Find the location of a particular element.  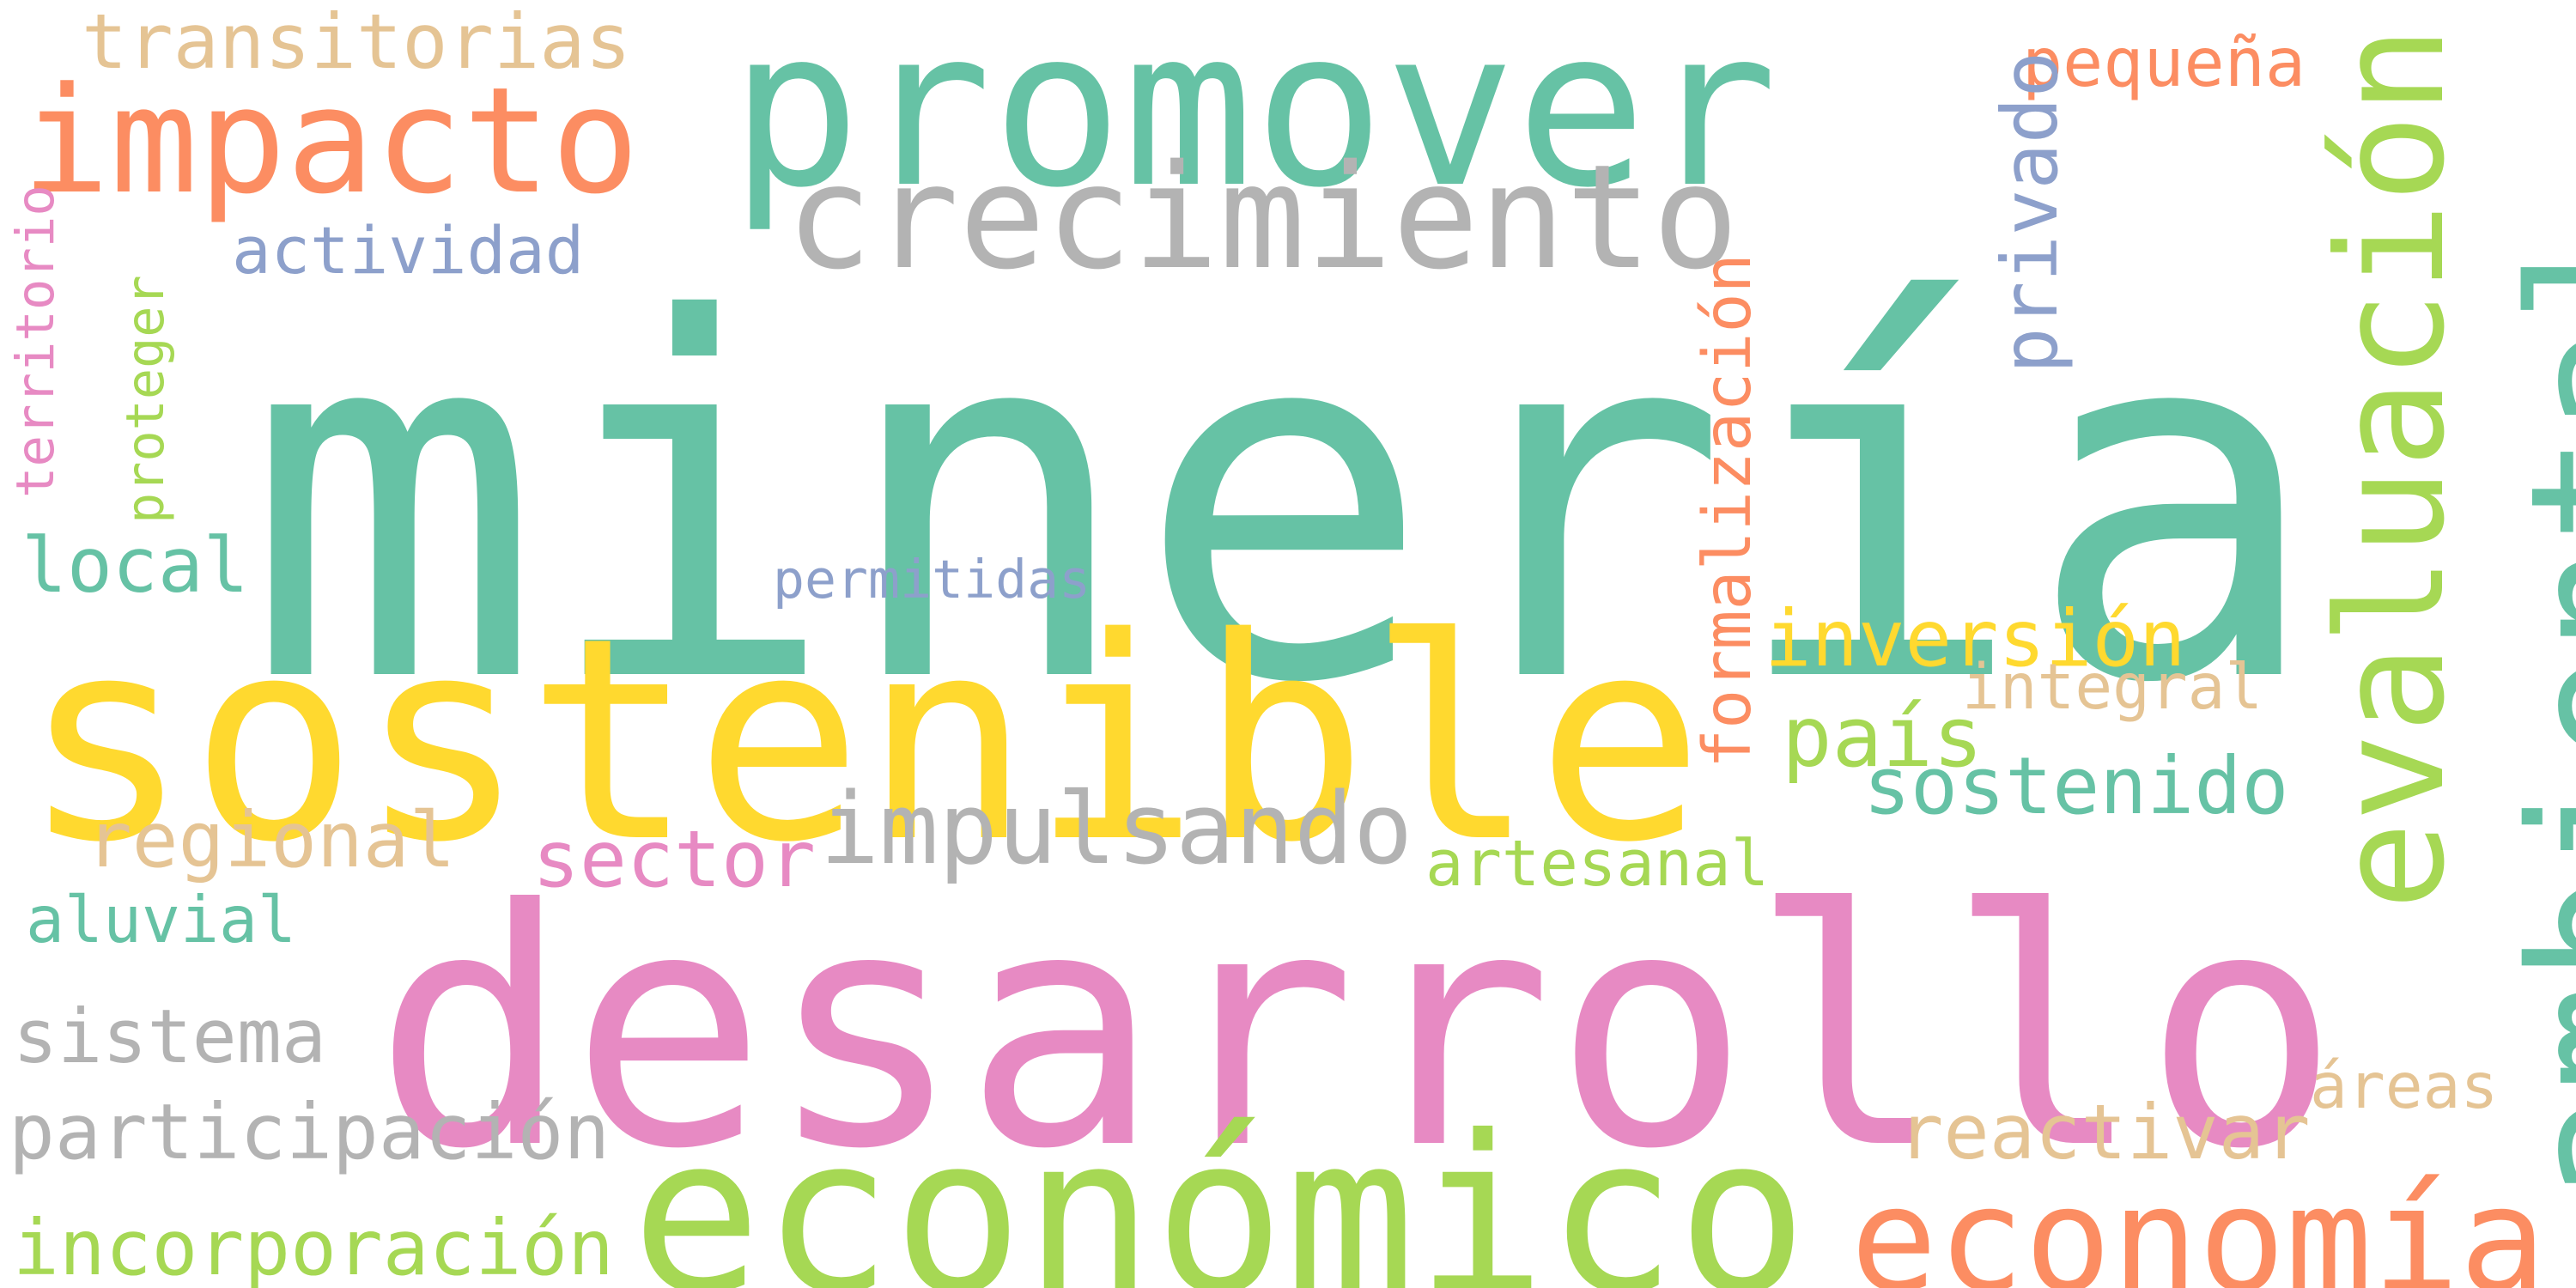

word-sistema: sistema is located at coordinates (170, 1037).